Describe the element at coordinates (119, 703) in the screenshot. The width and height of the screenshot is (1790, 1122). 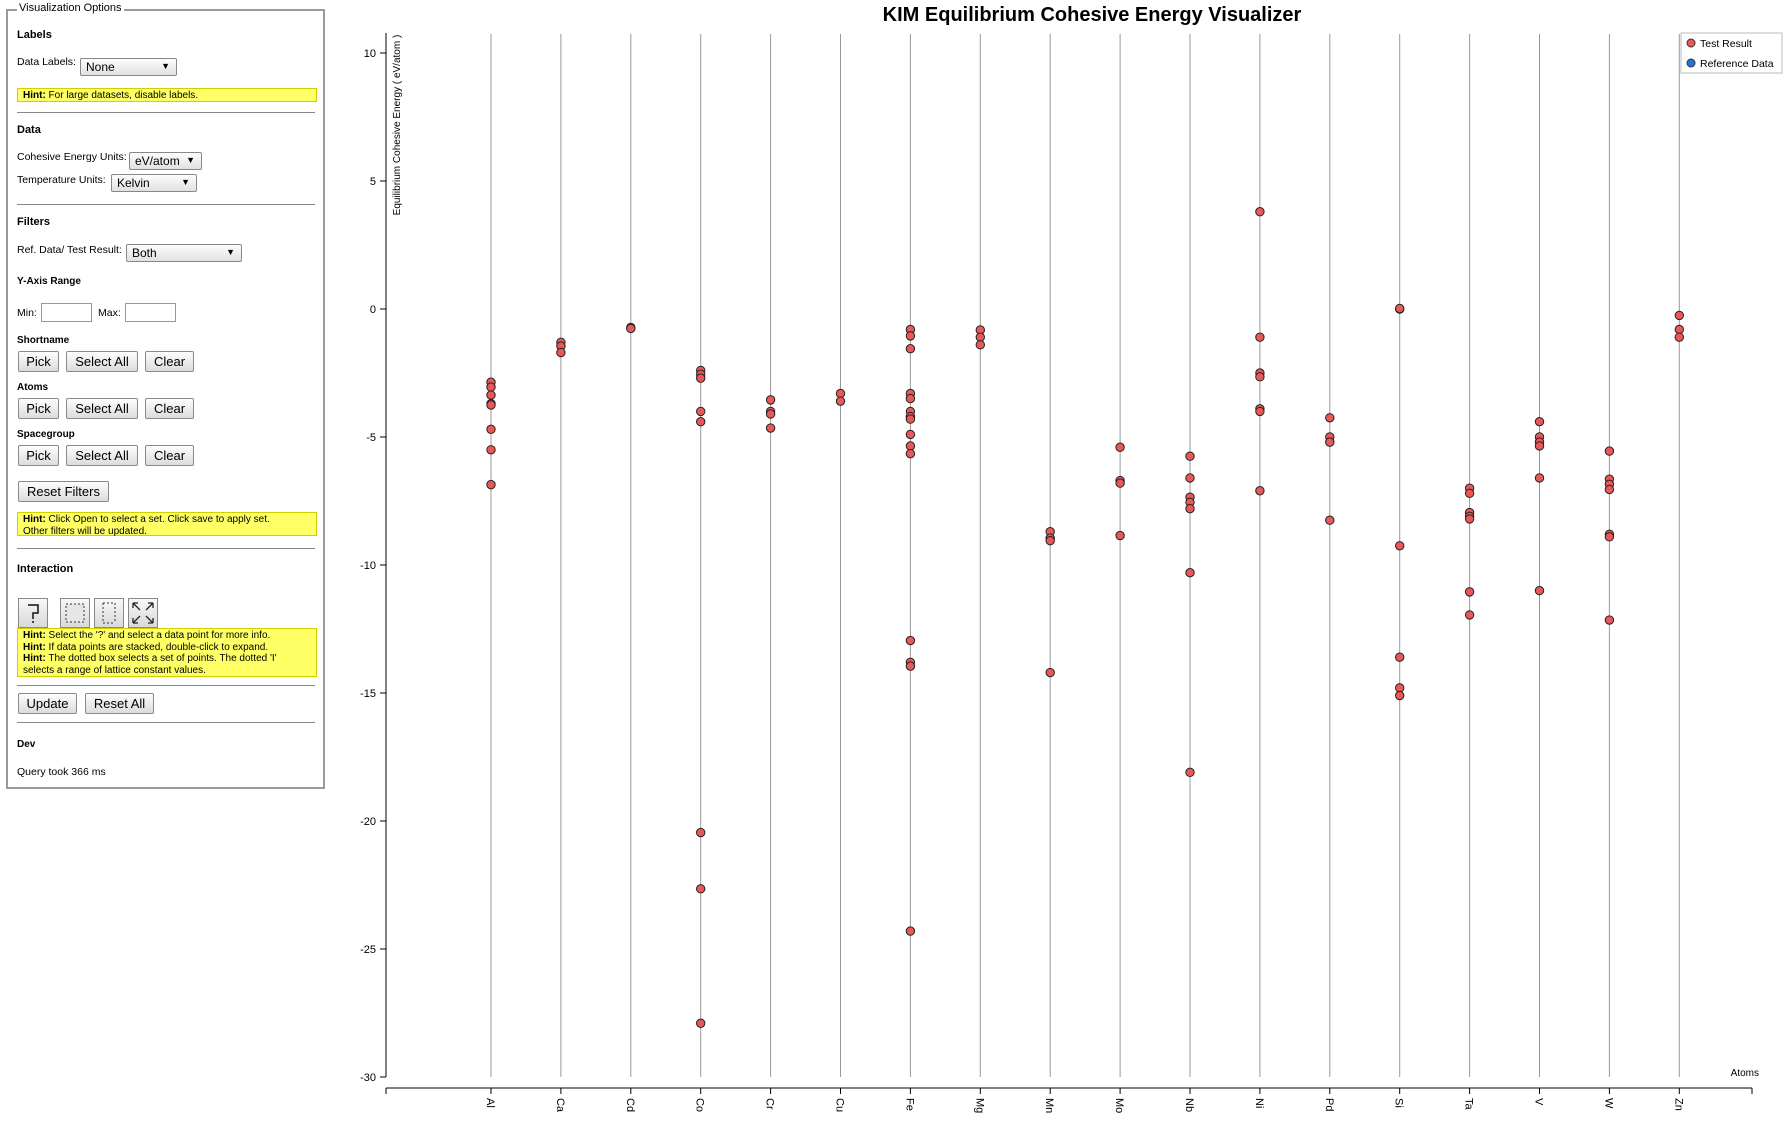
I see `reset-all-button: Reset All` at that location.